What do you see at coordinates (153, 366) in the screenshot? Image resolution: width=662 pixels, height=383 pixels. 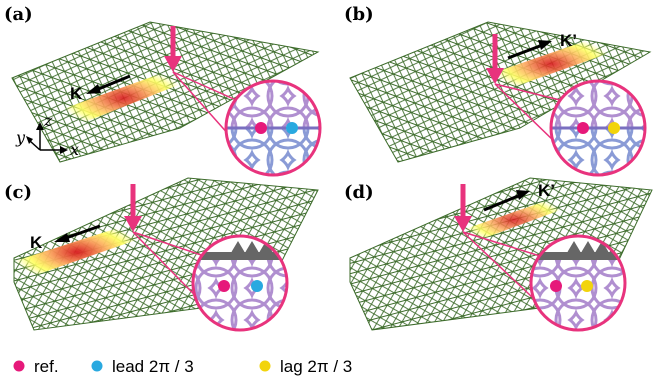 I see `legend-lead-label: lead 2π / 3` at bounding box center [153, 366].